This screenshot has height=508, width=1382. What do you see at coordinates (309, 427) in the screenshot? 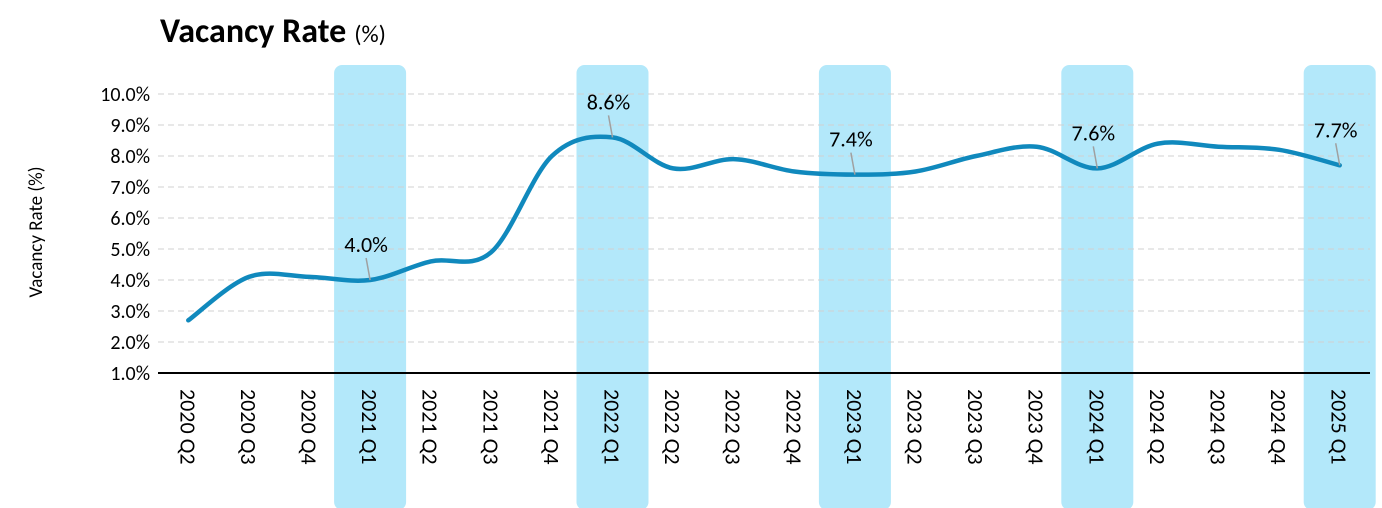
I see `x-tick-label: 2020 Q4` at bounding box center [309, 427].